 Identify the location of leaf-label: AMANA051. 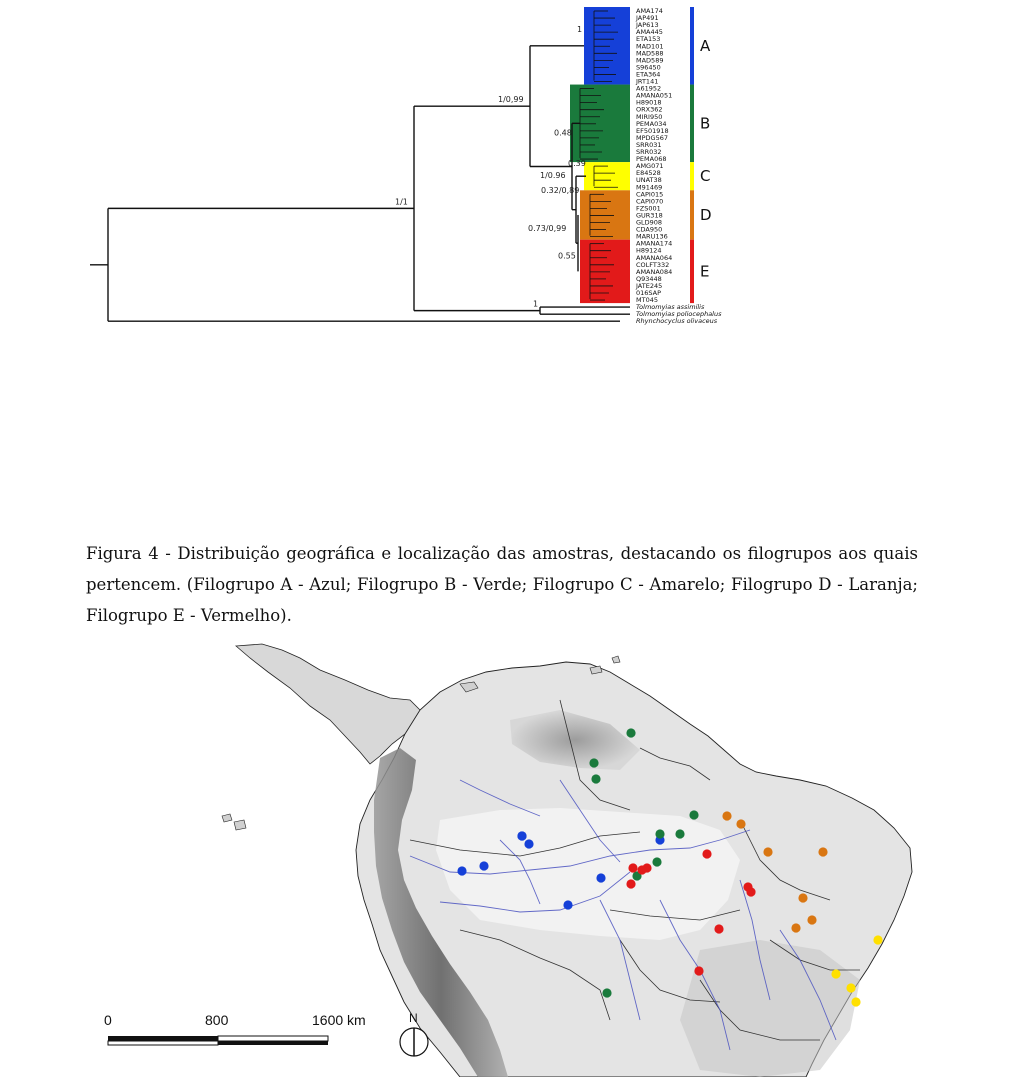
(654, 96).